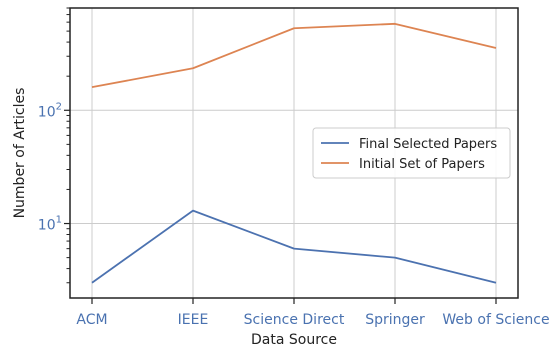  Describe the element at coordinates (495, 320) in the screenshot. I see `x-tick-label: Web of Science` at that location.